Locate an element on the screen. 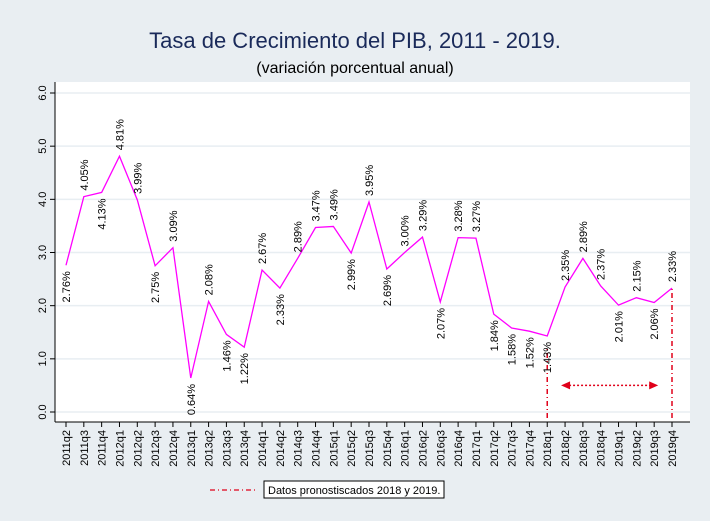 This screenshot has height=521, width=710. y-tick-label: 1.0 is located at coordinates (43, 358).